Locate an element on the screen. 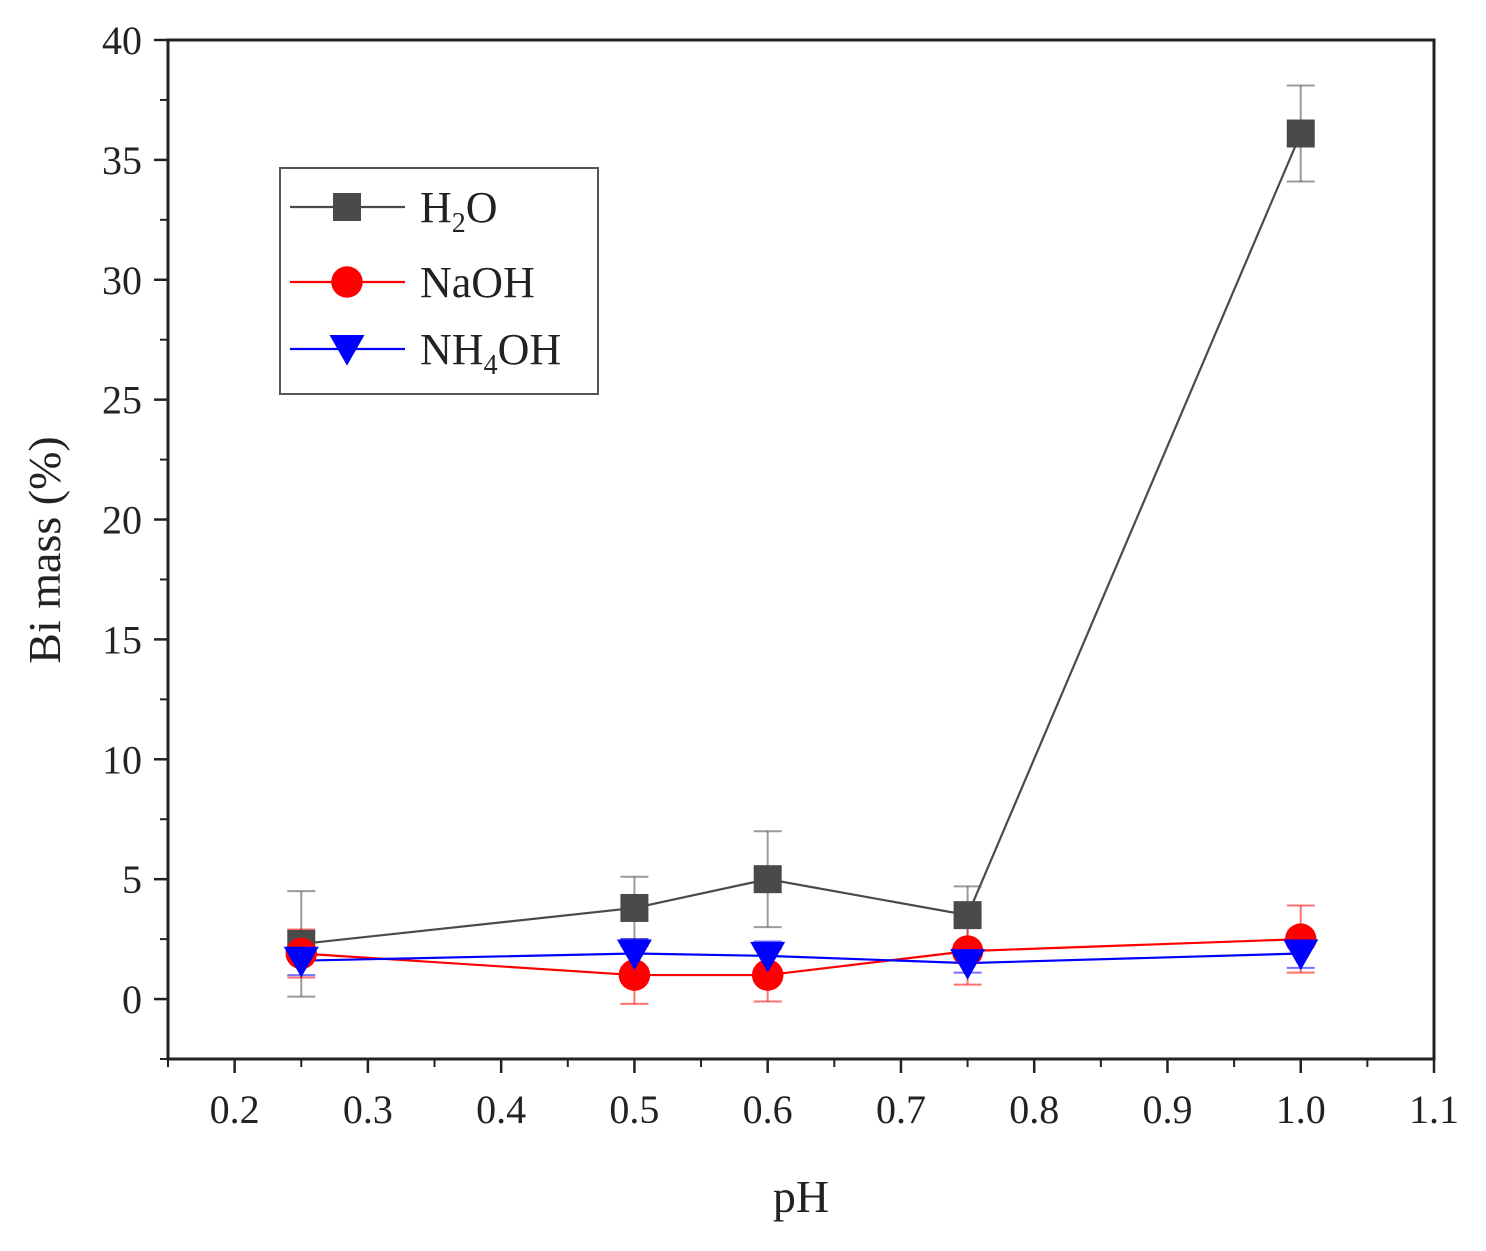  y-tick-label: 25 is located at coordinates (122, 400).